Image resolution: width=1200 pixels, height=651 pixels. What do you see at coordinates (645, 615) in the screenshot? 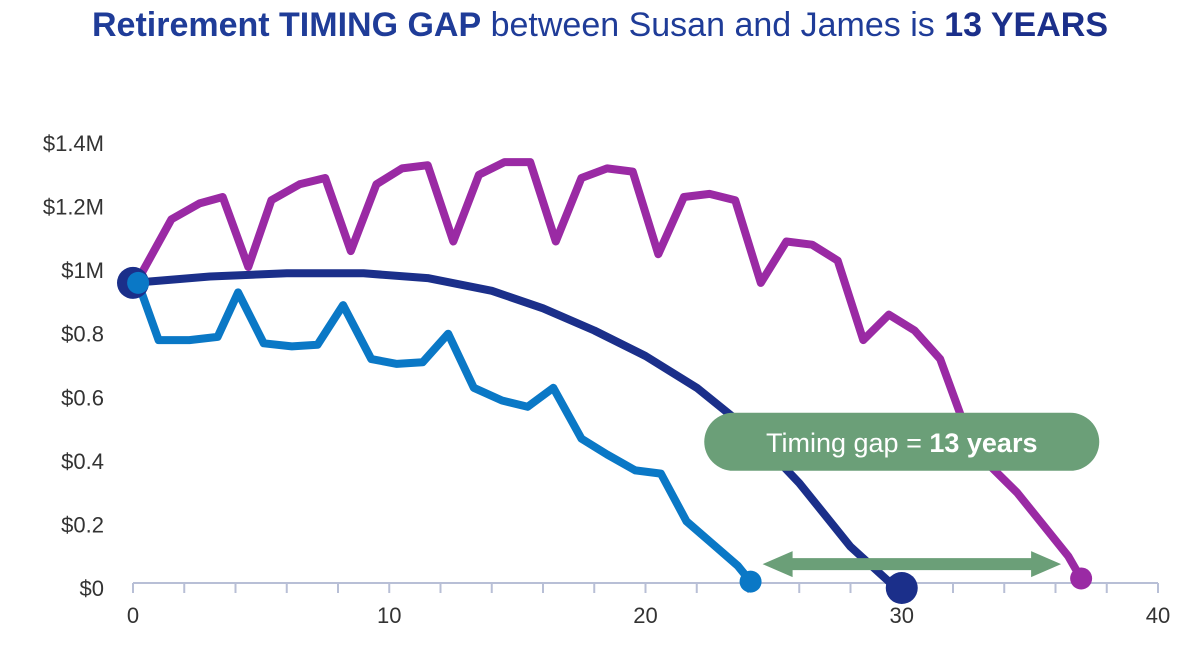
I see `x-tick-label: 20` at bounding box center [645, 615].